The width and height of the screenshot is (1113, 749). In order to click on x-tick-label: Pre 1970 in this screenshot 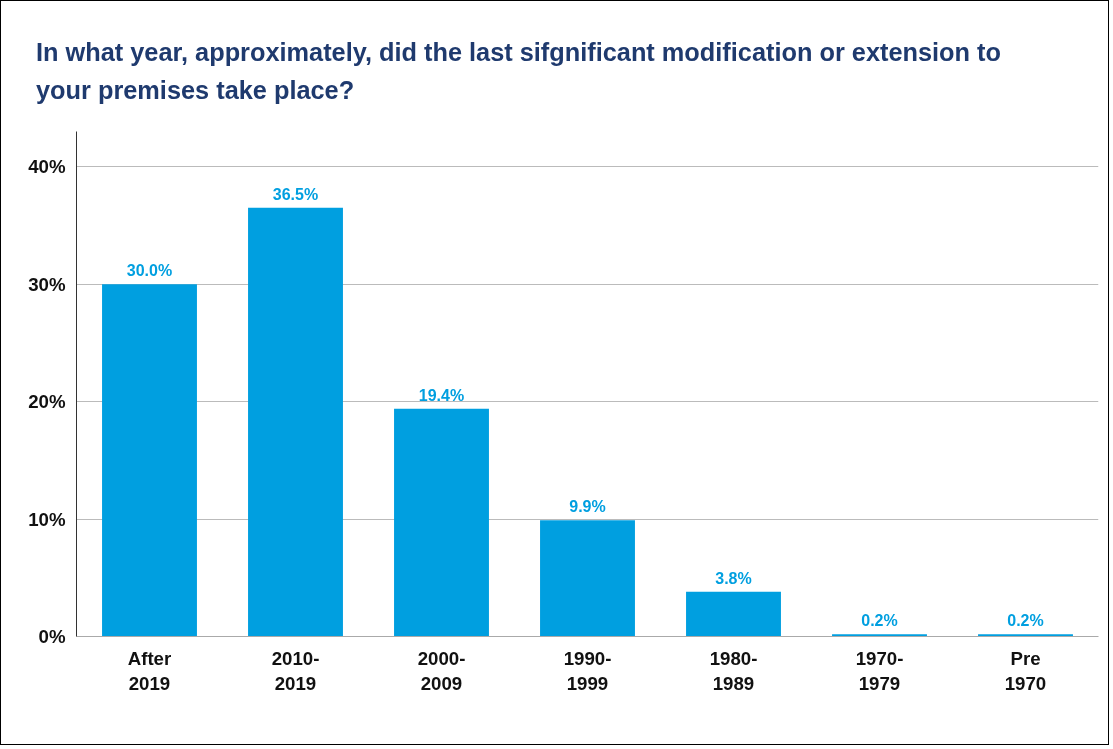, I will do `click(1025, 670)`.